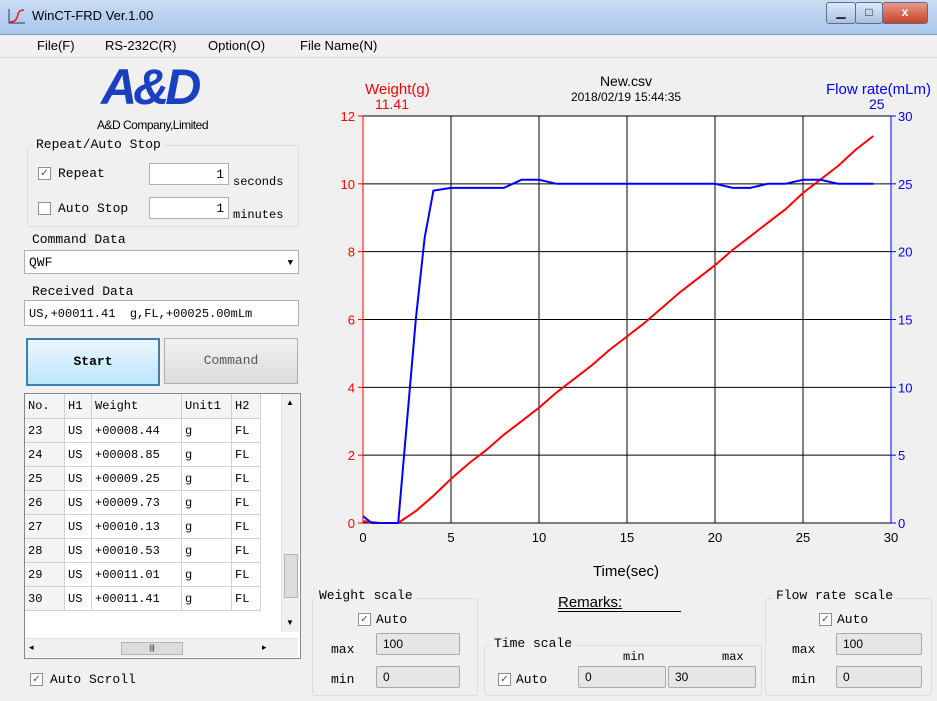 Image resolution: width=937 pixels, height=701 pixels. I want to click on right-tick-label: 5, so click(901, 455).